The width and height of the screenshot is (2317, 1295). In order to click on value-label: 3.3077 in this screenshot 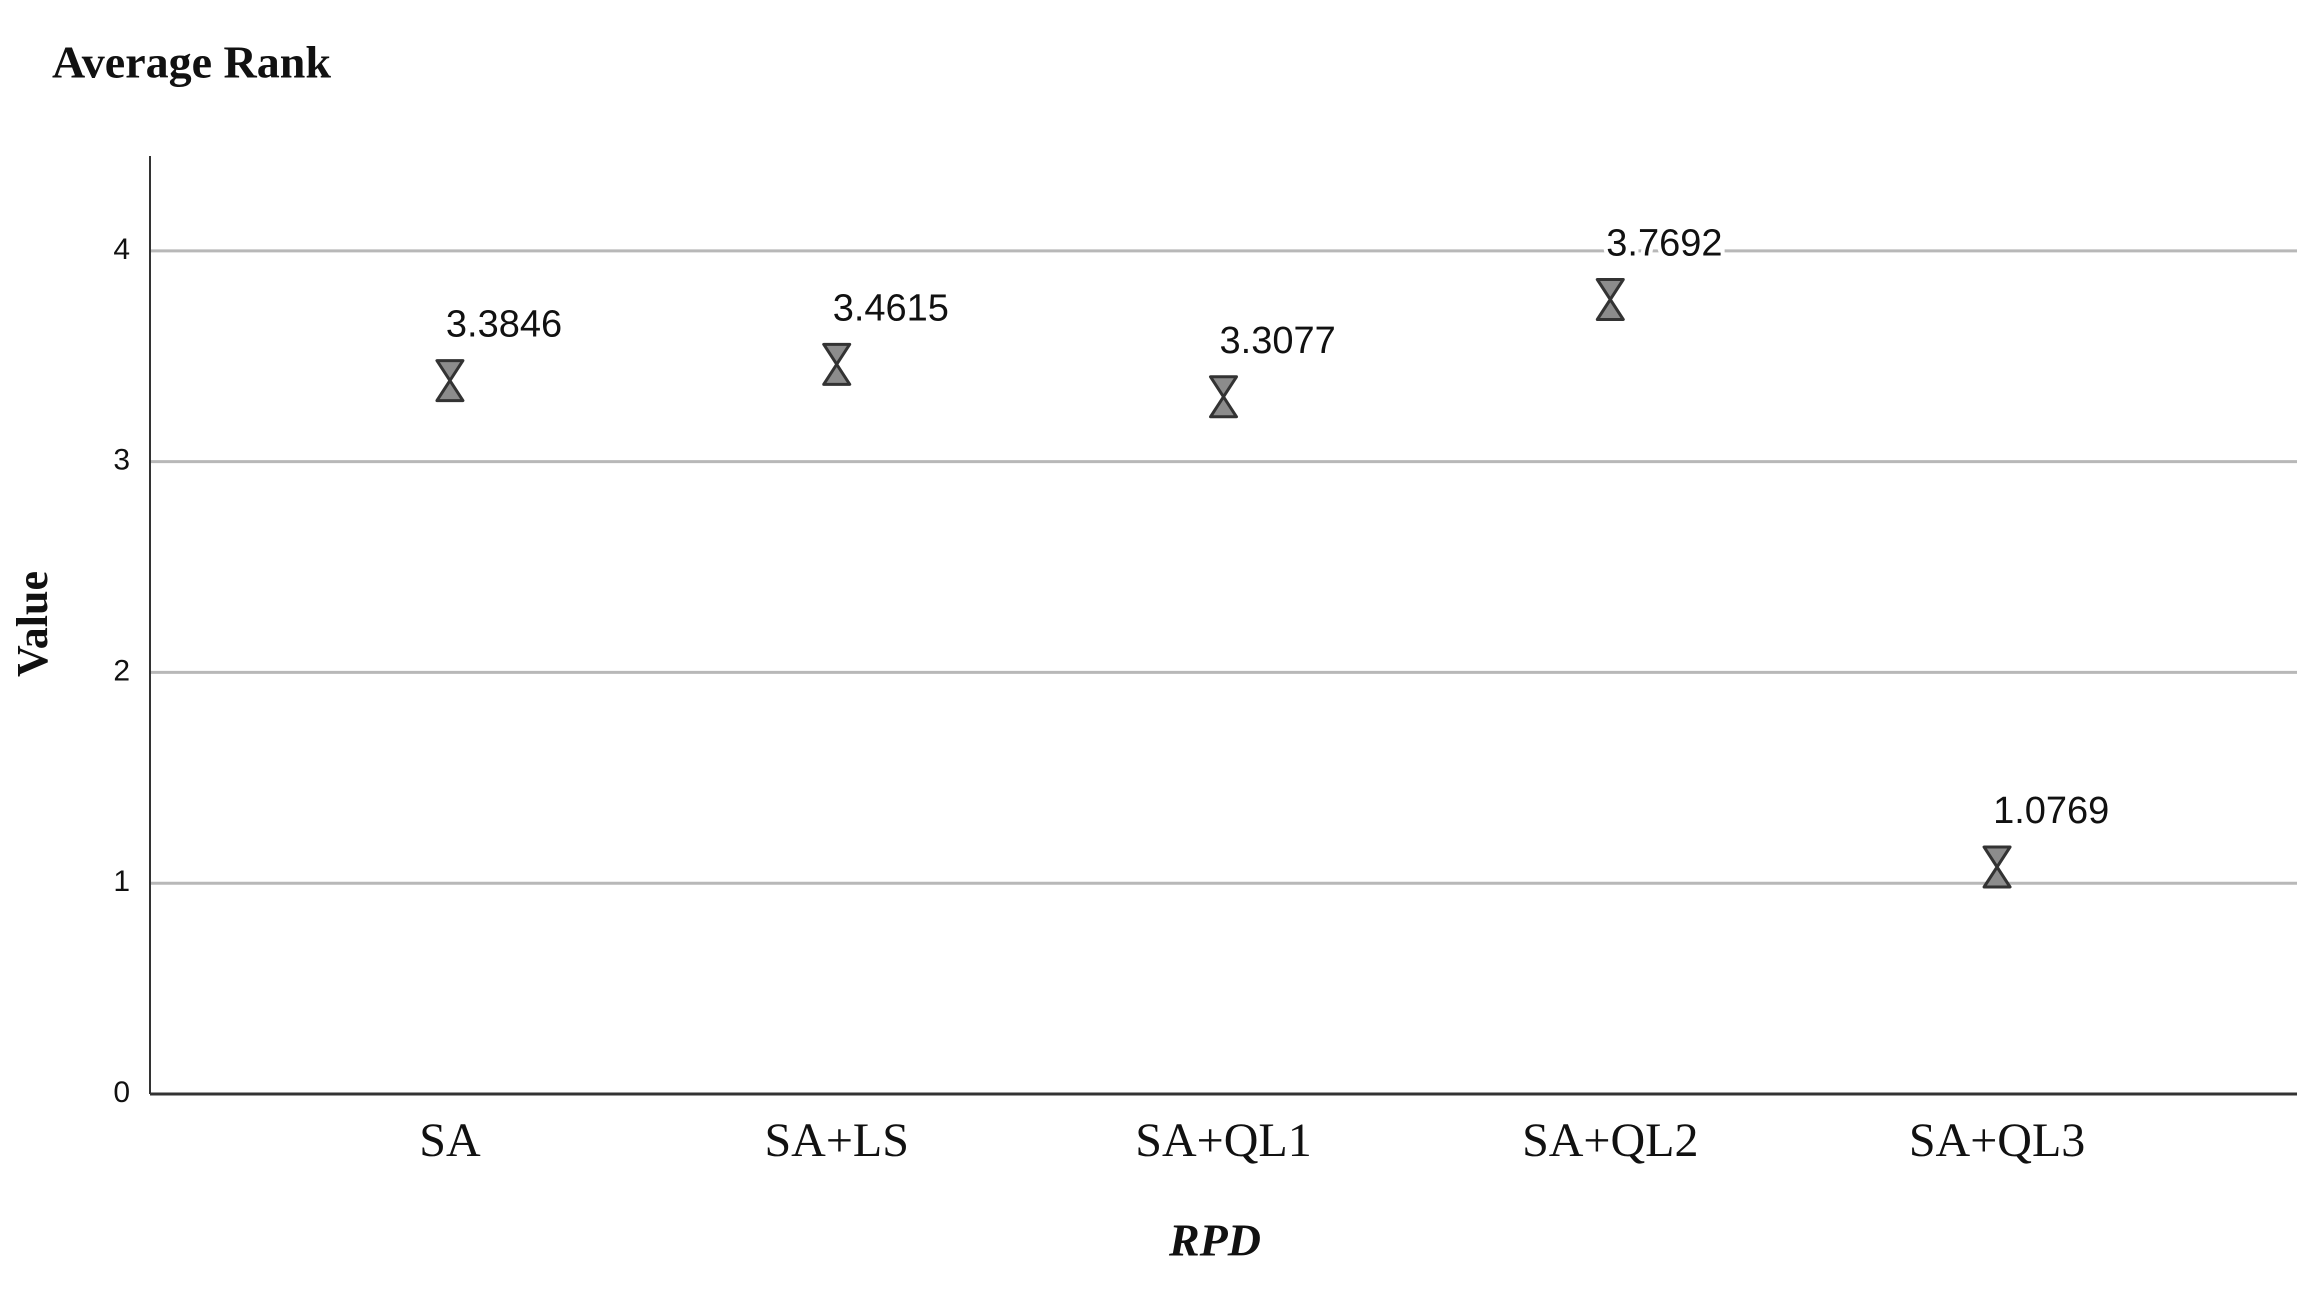, I will do `click(1278, 341)`.